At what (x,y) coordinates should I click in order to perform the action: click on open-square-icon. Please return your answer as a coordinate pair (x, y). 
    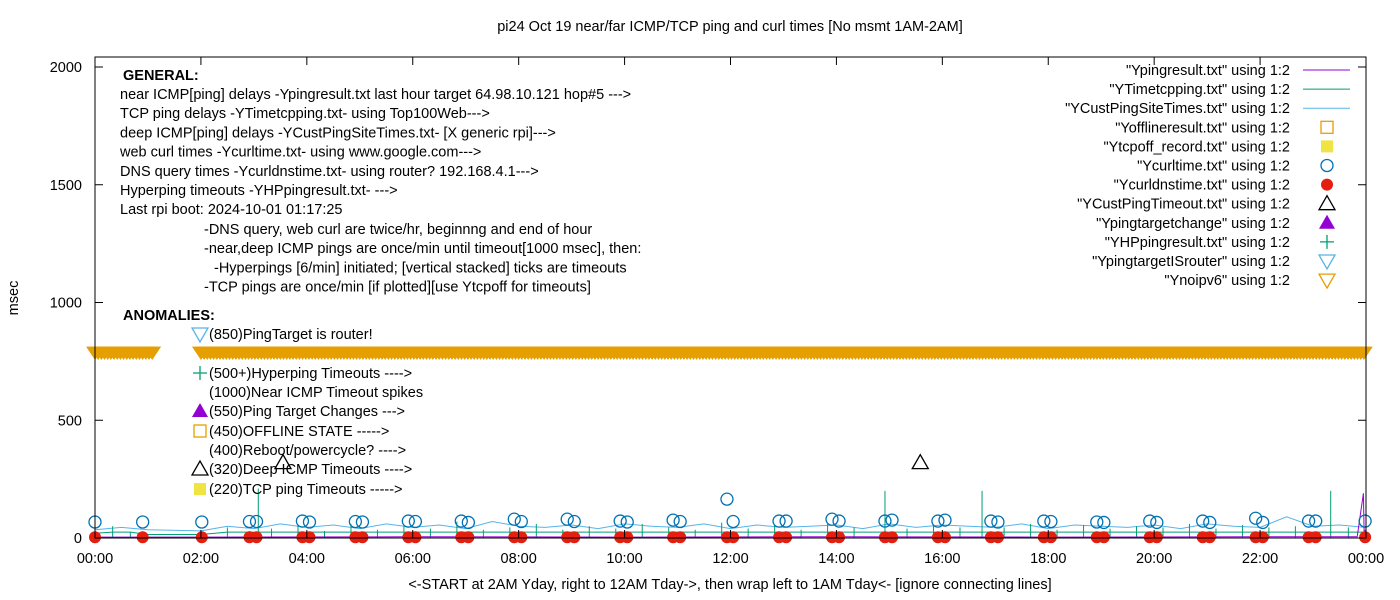
    Looking at the image, I should click on (200, 431).